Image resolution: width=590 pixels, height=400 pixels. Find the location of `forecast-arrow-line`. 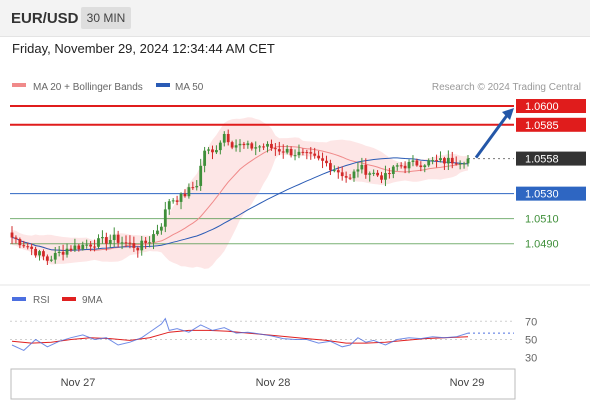

forecast-arrow-line is located at coordinates (492, 136).